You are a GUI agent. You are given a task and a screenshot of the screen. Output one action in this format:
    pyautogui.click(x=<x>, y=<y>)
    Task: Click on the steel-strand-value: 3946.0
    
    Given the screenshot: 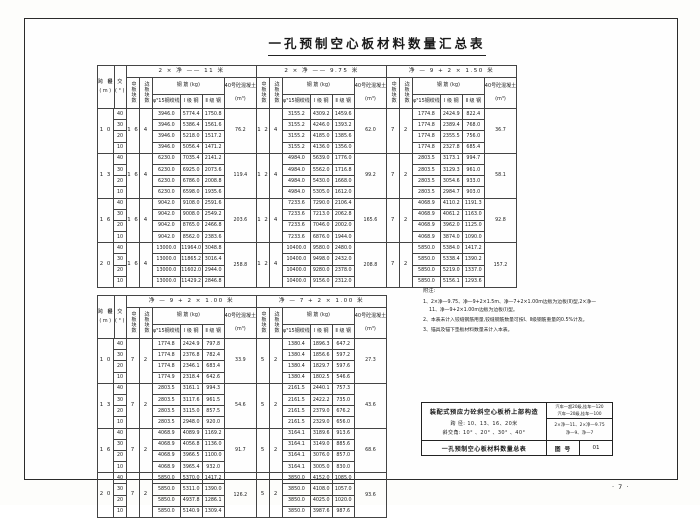 What is the action you would take?
    pyautogui.click(x=166, y=136)
    